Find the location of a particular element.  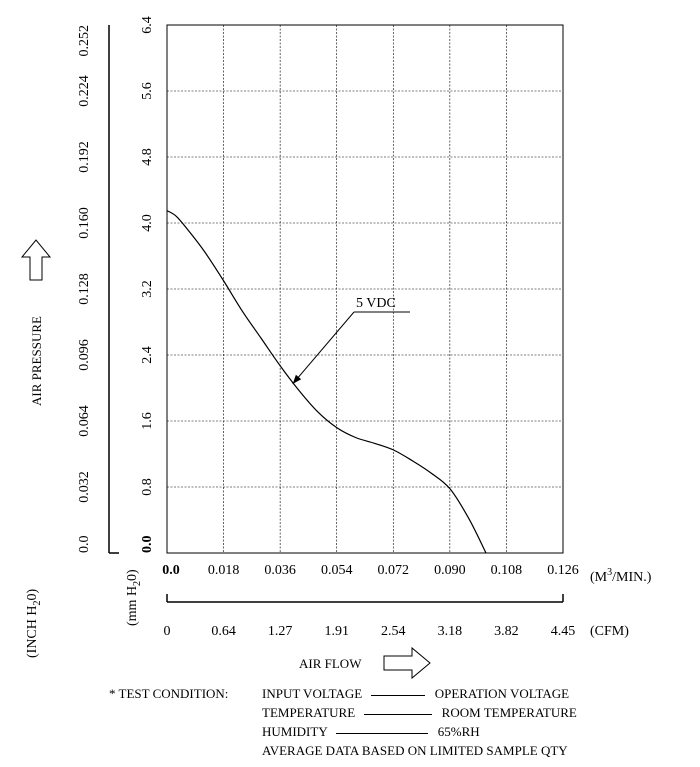

y-mm-tick-label: 6.4 is located at coordinates (147, 25).